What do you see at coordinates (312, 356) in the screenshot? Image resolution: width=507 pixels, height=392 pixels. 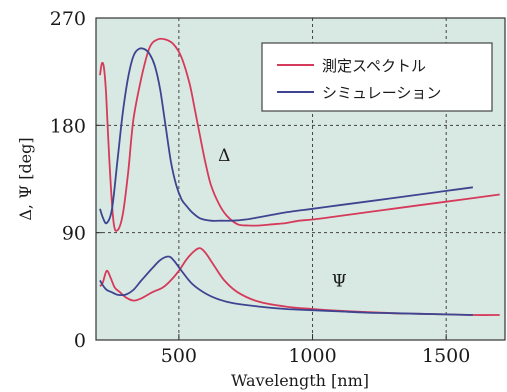 I see `x-tick-label-1: 1000` at bounding box center [312, 356].